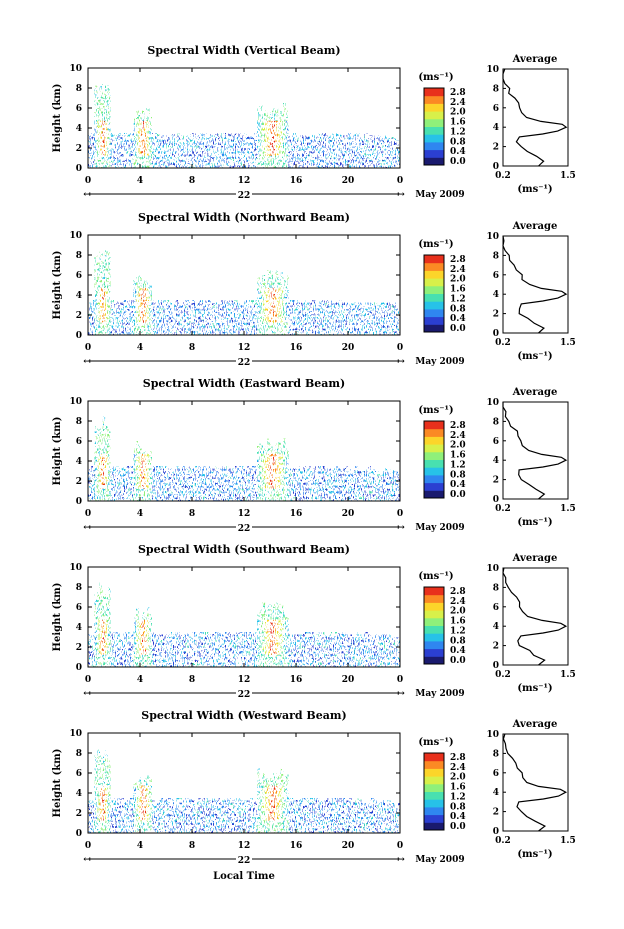 The height and width of the screenshot is (929, 624). I want to click on y-tick-label: 4, so click(79, 129).